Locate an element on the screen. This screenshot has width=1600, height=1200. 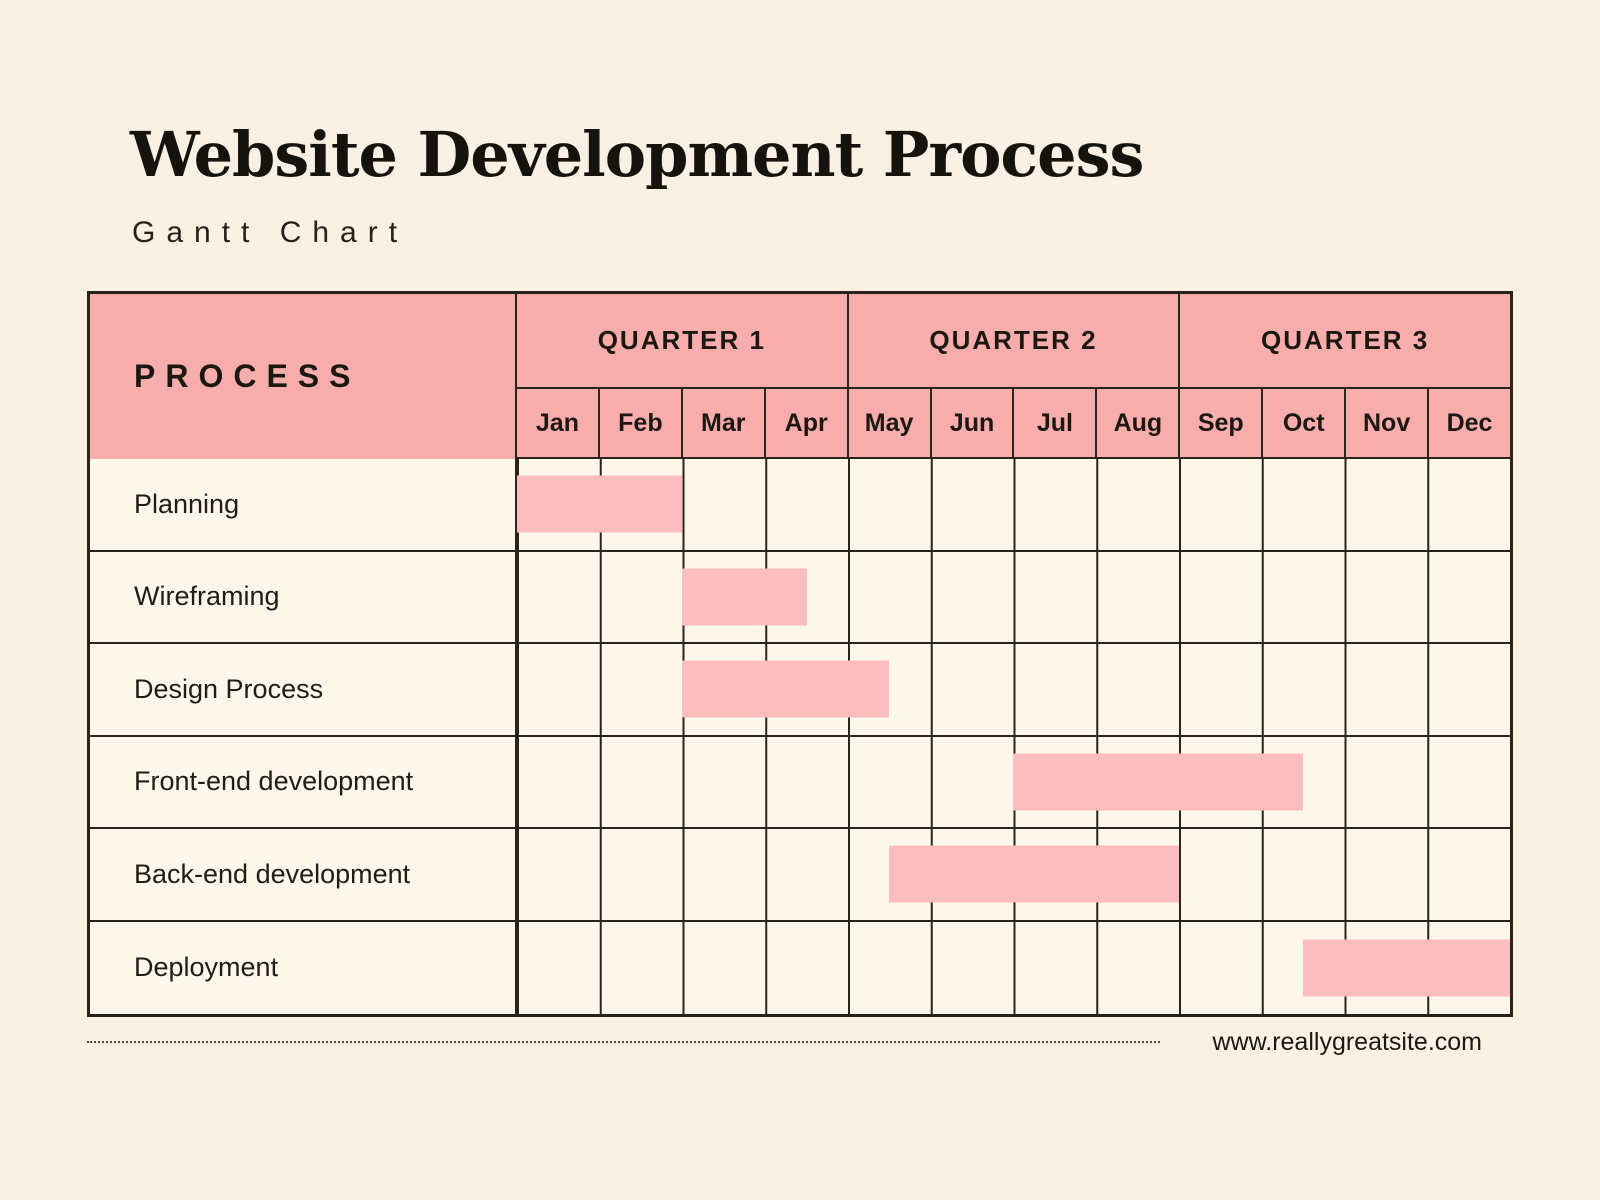
timeline-row-wireframing is located at coordinates (1012, 597).